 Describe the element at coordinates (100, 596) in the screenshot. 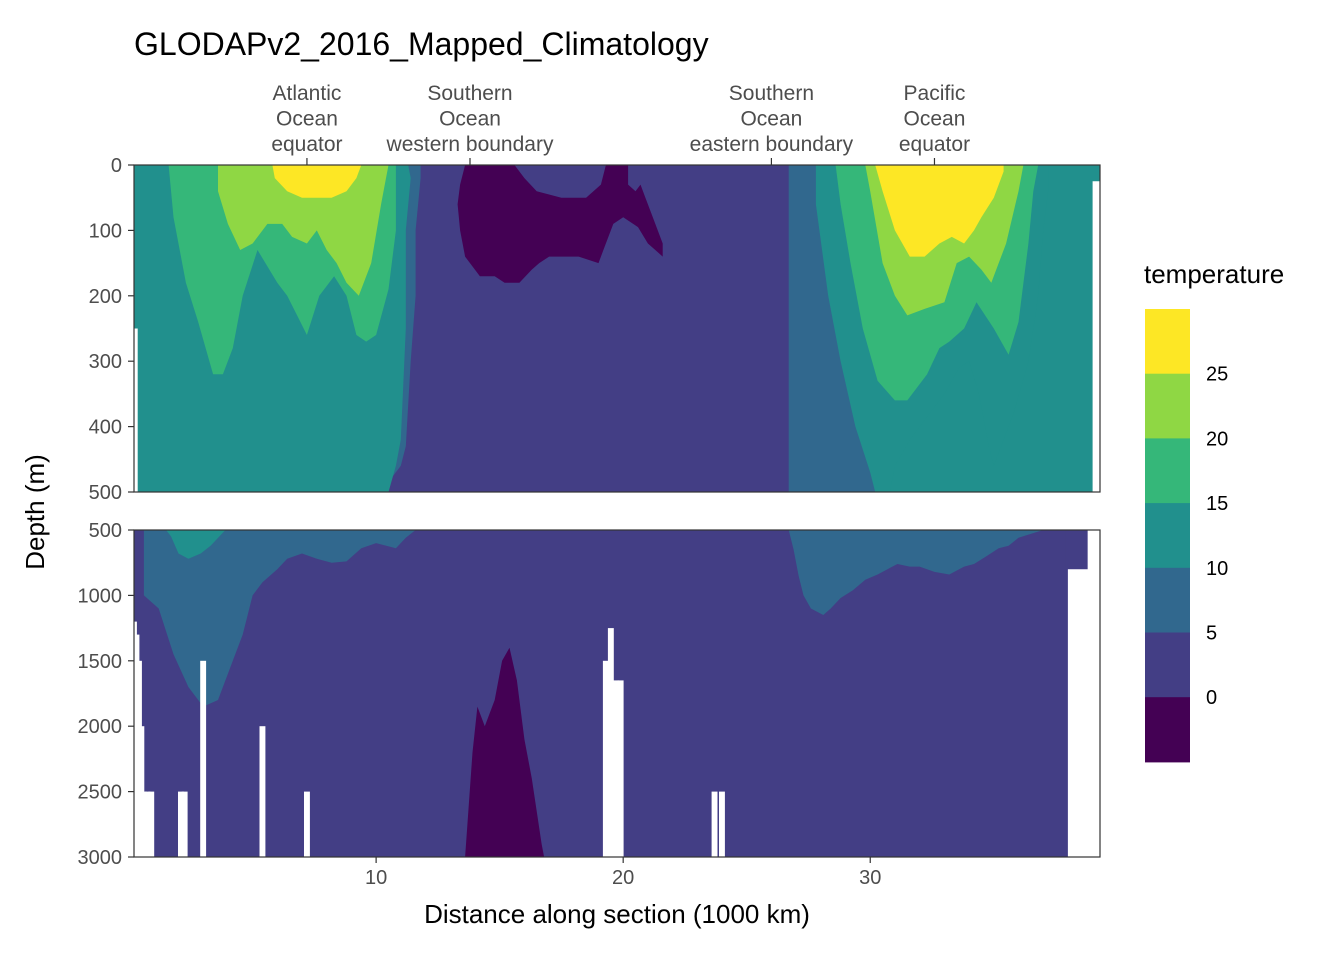

I see `y-tick-label: 1000` at that location.